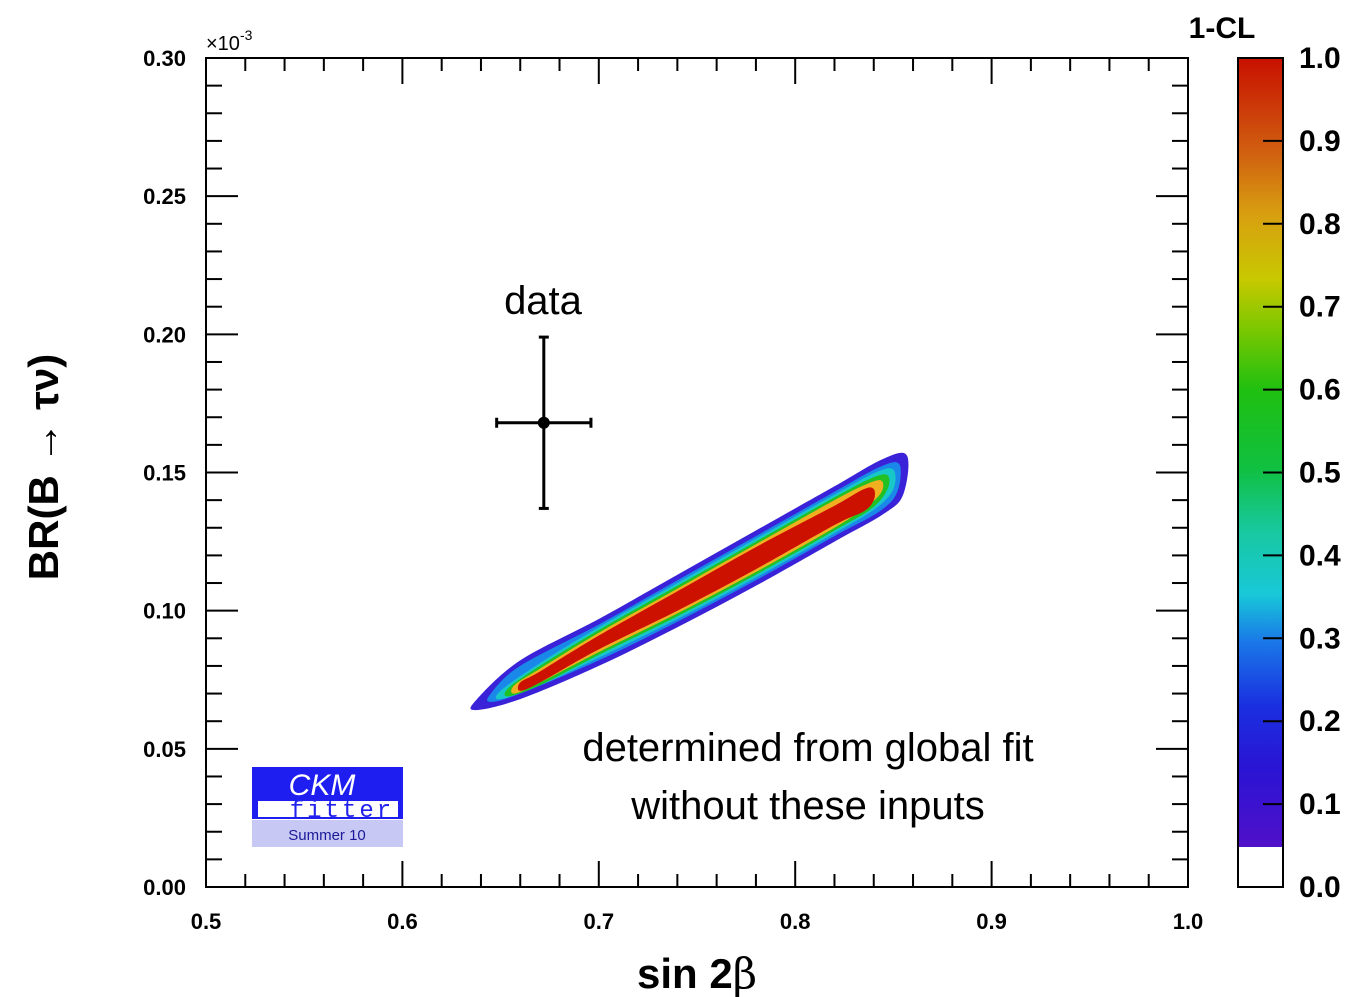 The image size is (1359, 997). I want to click on colorbar-tick-label: 0.1, so click(1320, 804).